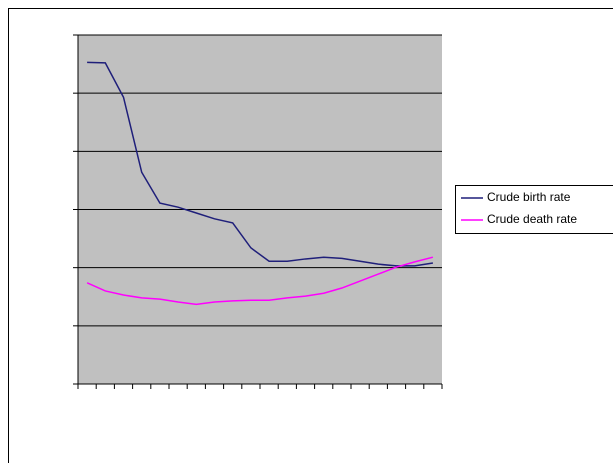 The height and width of the screenshot is (463, 613). I want to click on legend-box, so click(534, 209).